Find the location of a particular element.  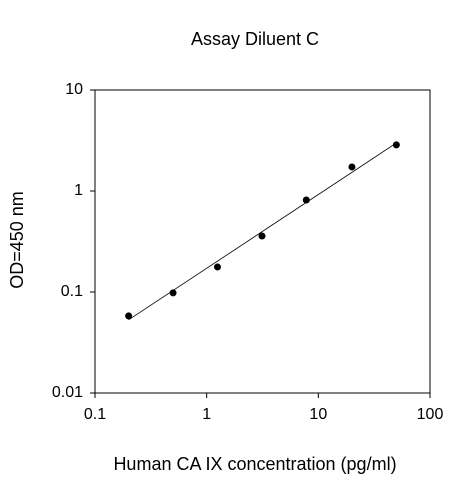

chart-title: Assay Diluent C is located at coordinates (255, 39).